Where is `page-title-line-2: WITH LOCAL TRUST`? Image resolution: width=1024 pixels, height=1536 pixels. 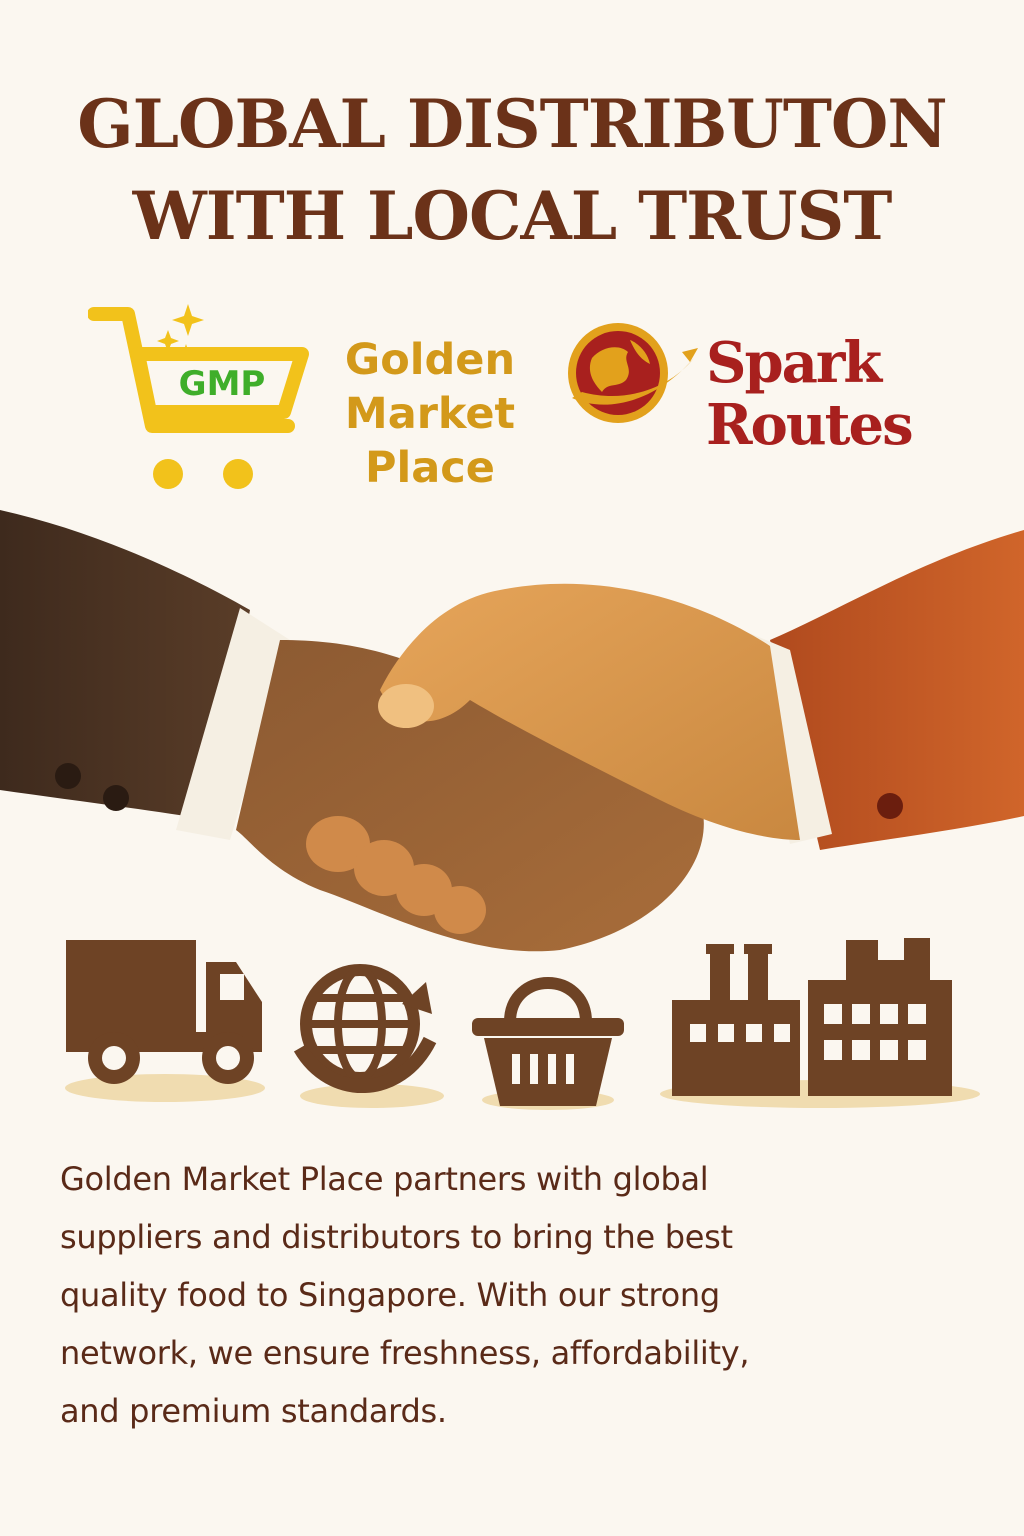
page-title-line-2: WITH LOCAL TRUST is located at coordinates (512, 216).